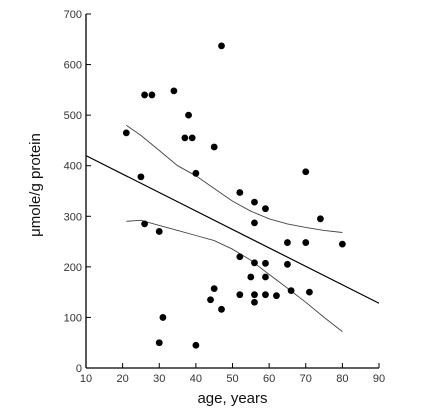  Describe the element at coordinates (73, 15) in the screenshot. I see `y-tick-label: 700` at that location.